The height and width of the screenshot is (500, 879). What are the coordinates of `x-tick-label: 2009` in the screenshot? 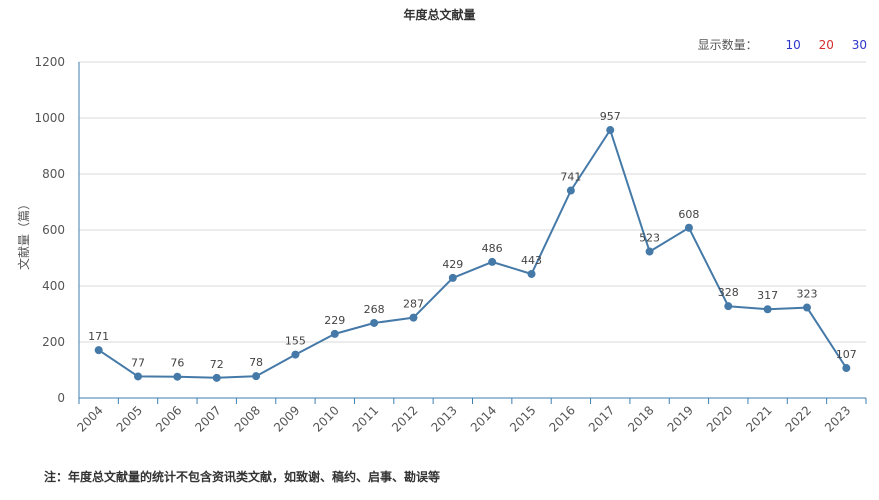 It's located at (286, 418).